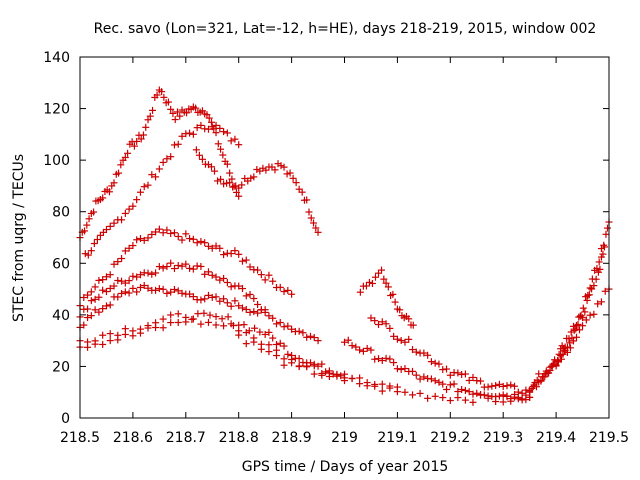 The image size is (640, 480). I want to click on x-tick-label: 219.5, so click(609, 438).